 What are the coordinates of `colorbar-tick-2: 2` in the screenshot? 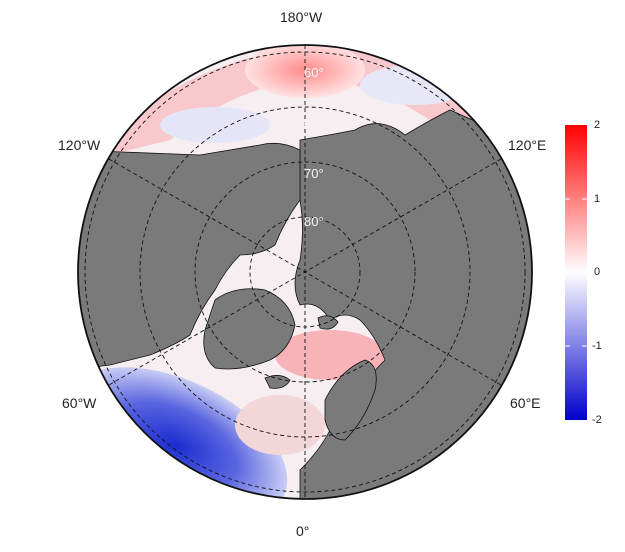 It's located at (597, 125).